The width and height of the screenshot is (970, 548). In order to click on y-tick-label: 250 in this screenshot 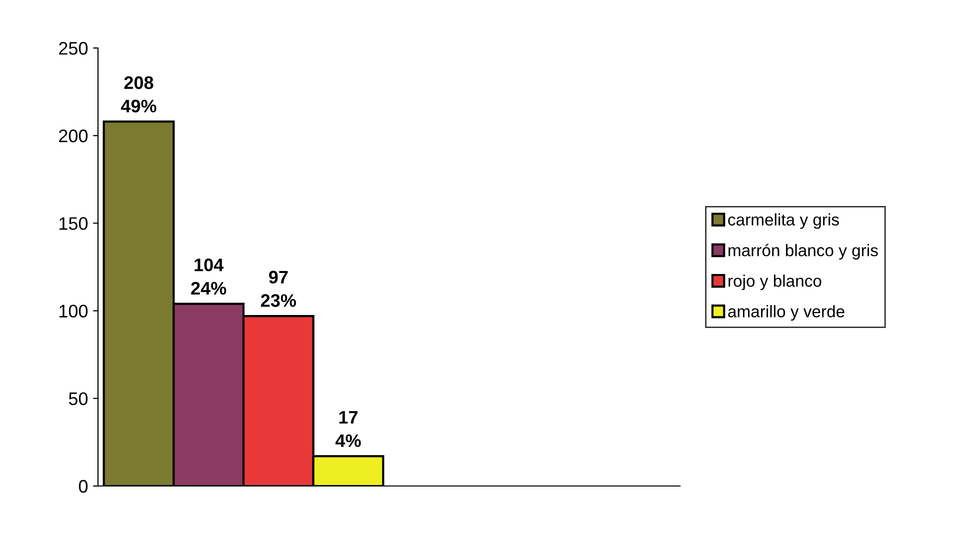, I will do `click(73, 48)`.